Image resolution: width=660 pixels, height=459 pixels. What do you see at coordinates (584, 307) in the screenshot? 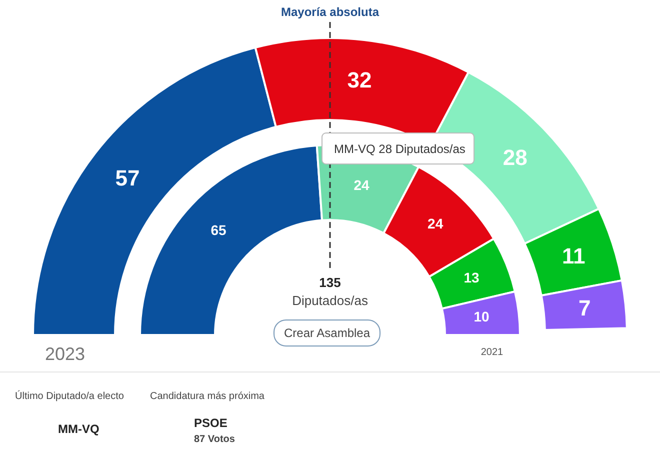
I see `data-label: 7` at bounding box center [584, 307].